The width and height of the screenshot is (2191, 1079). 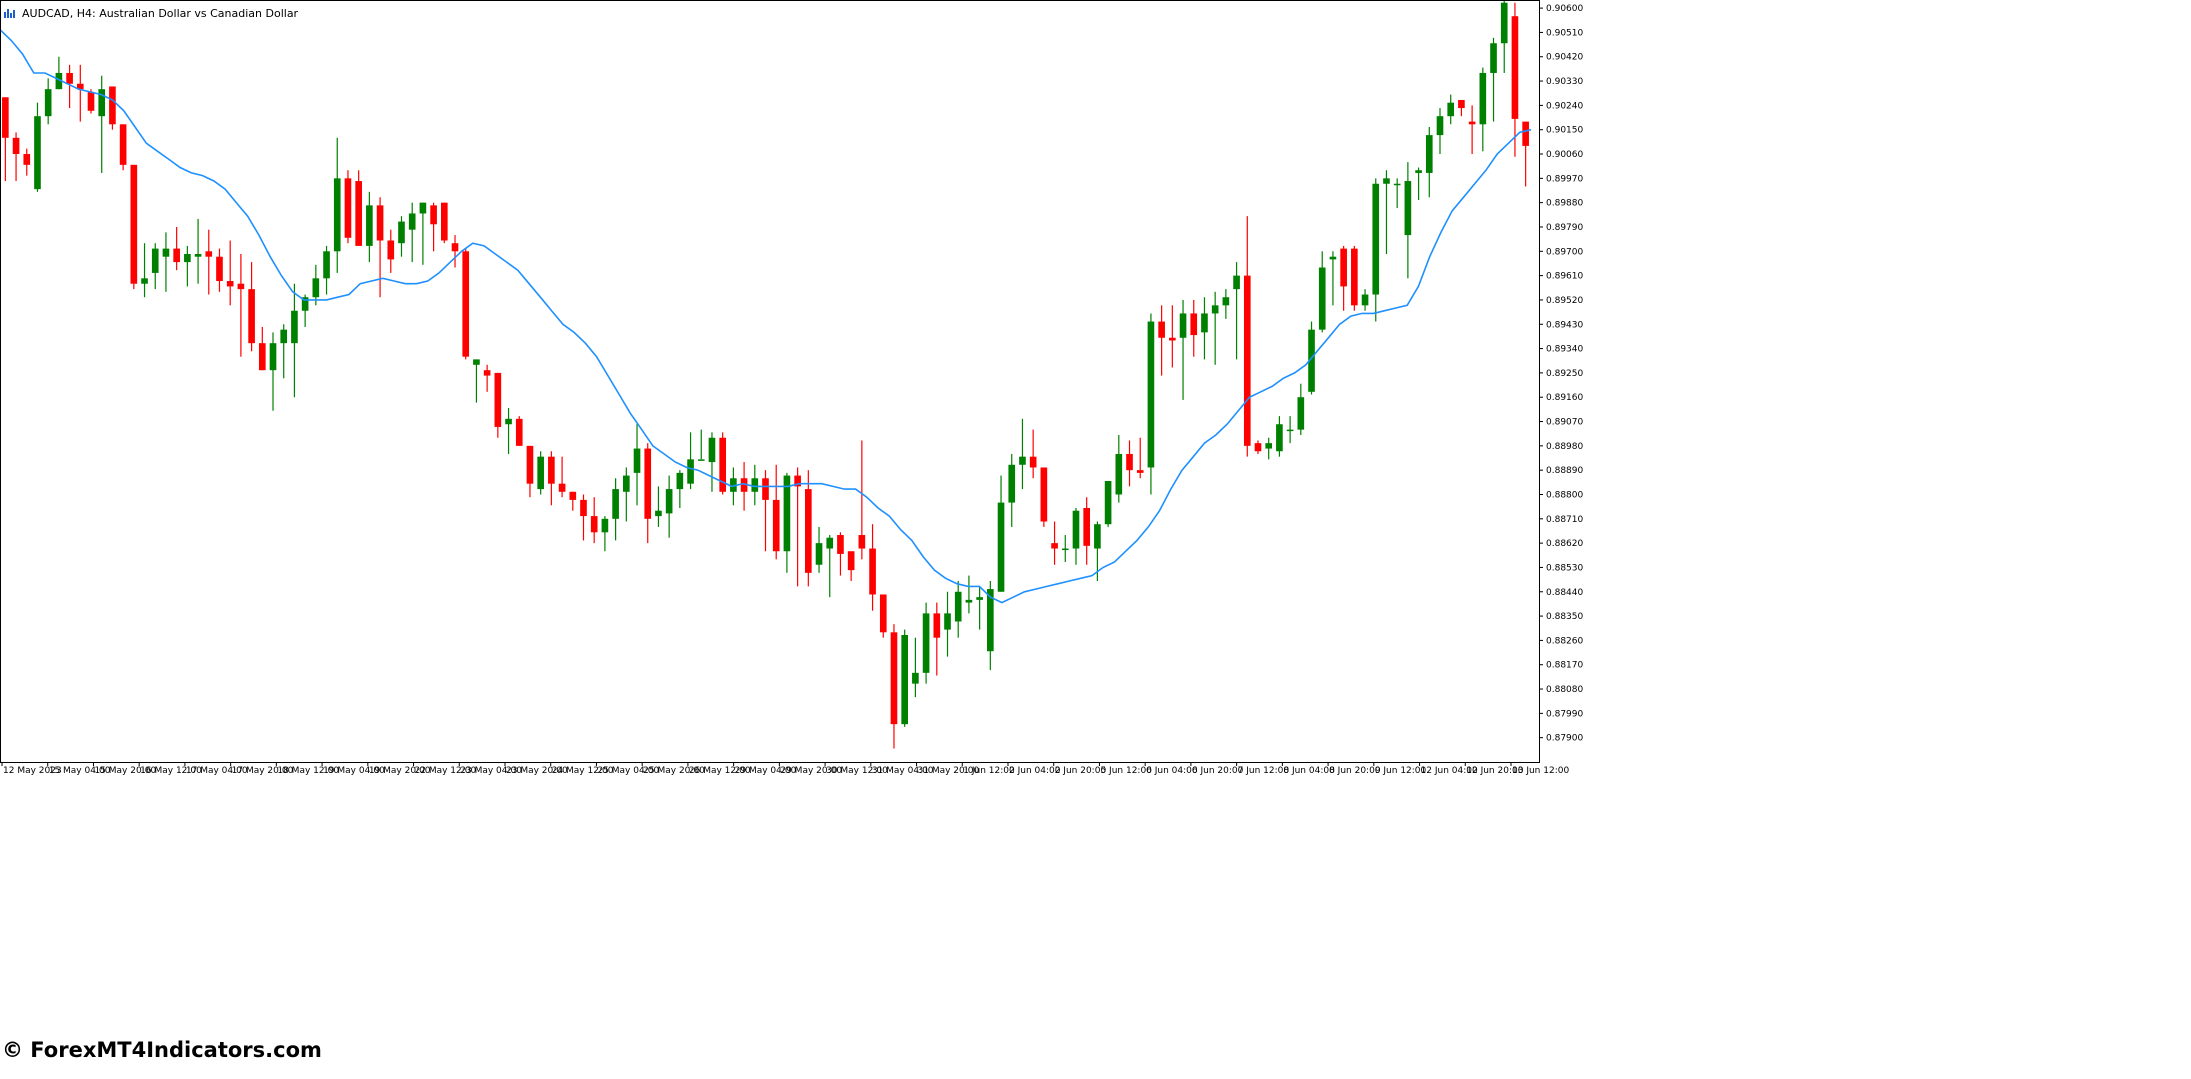 I want to click on x-tick-label: 25 May 04:00, so click(x=628, y=771).